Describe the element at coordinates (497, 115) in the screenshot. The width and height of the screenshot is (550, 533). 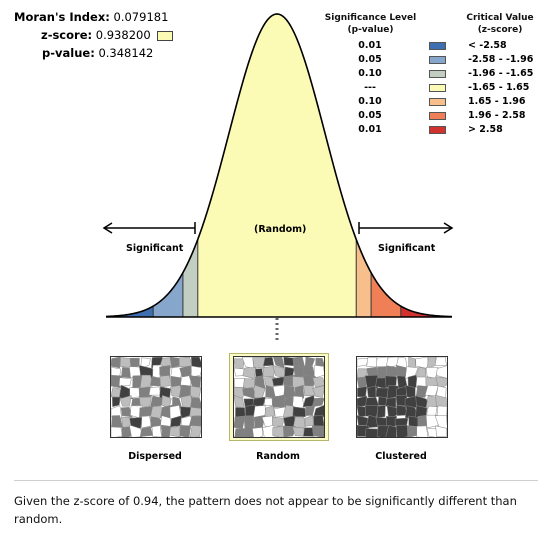
I see `legend-z-range: 1.96 - 2.58` at that location.